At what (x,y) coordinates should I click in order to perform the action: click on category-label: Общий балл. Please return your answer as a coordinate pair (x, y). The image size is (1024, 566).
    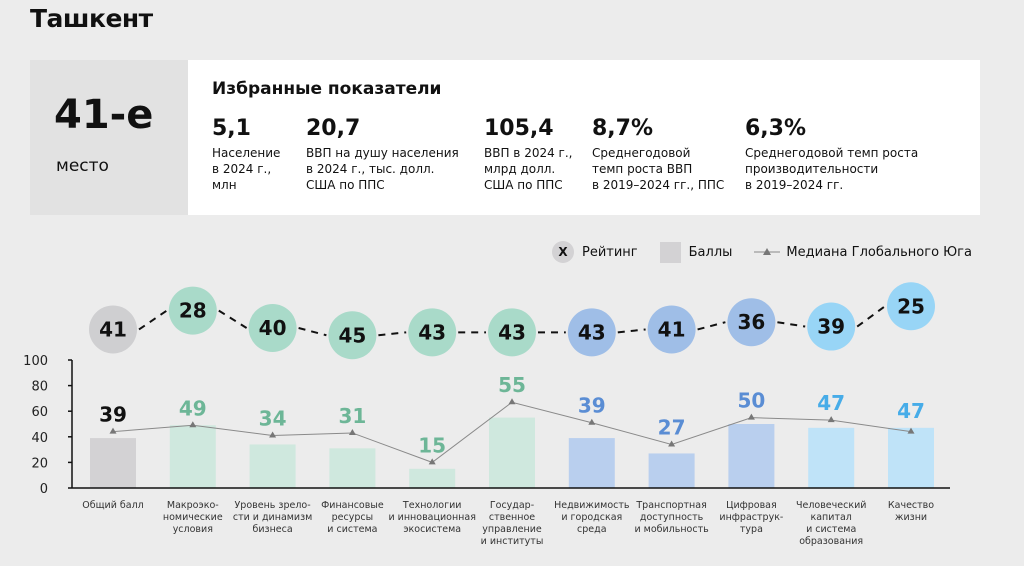
    Looking at the image, I should click on (112, 505).